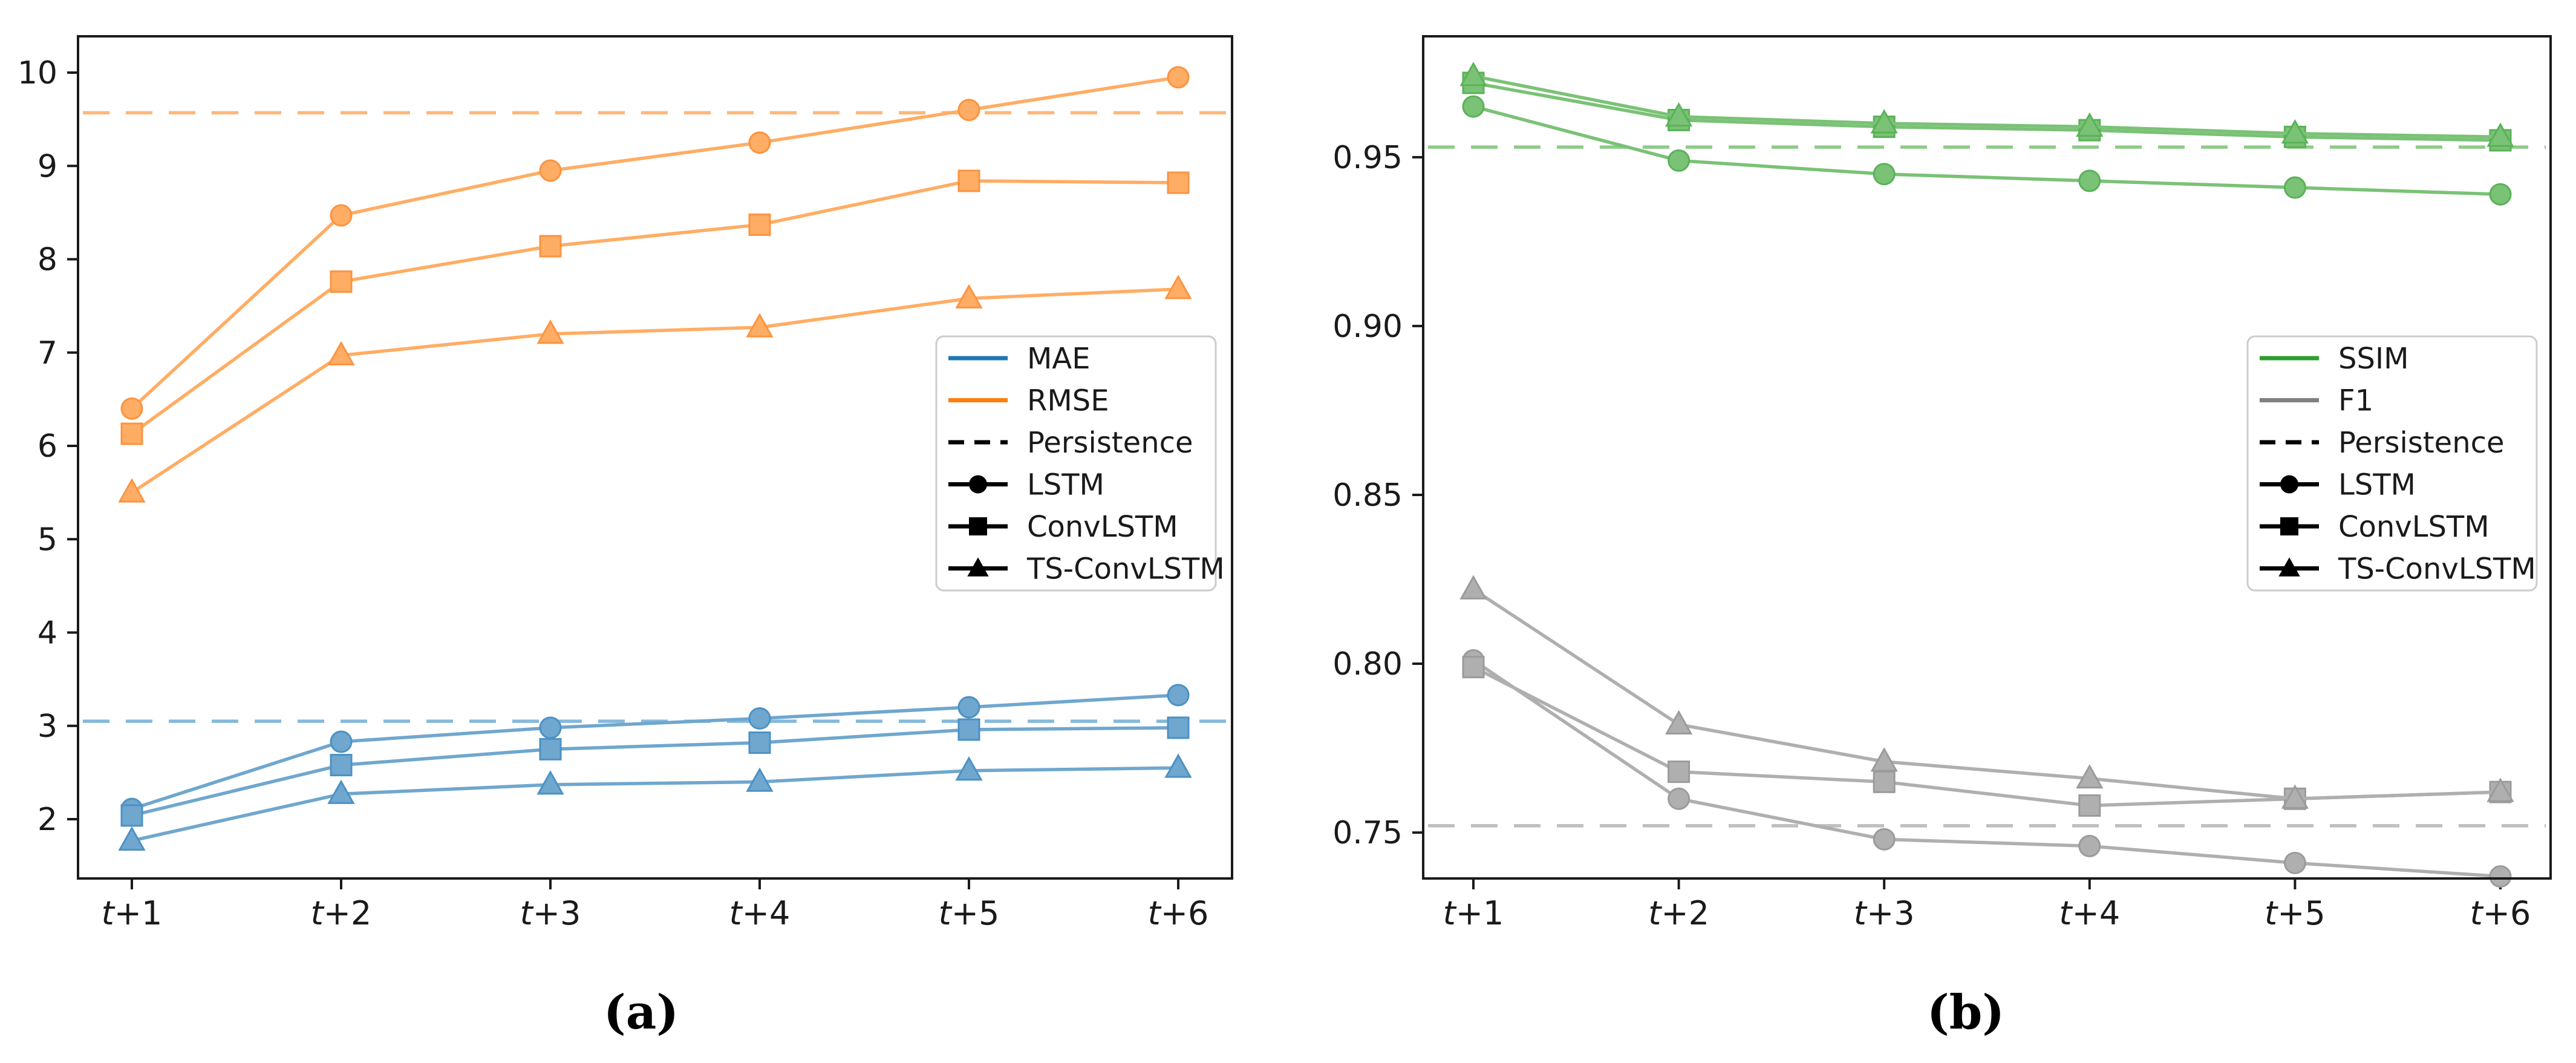 Image resolution: width=2576 pixels, height=1063 pixels. Describe the element at coordinates (1987, 905) in the screenshot. I see `x-axis: t+1 t+2 t+3 t+4 t+5 t+6` at that location.